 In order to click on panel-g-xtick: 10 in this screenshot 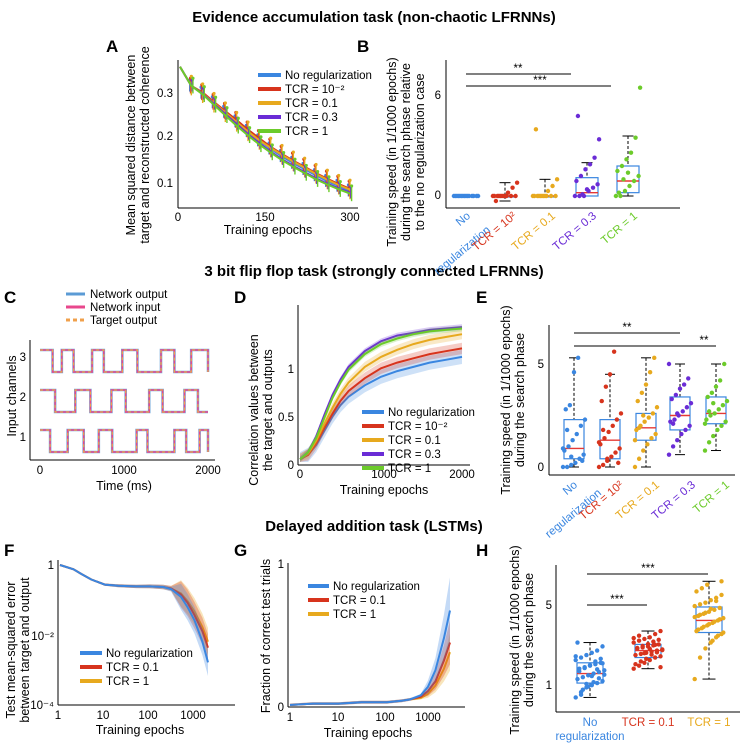, I will do `click(338, 718)`.